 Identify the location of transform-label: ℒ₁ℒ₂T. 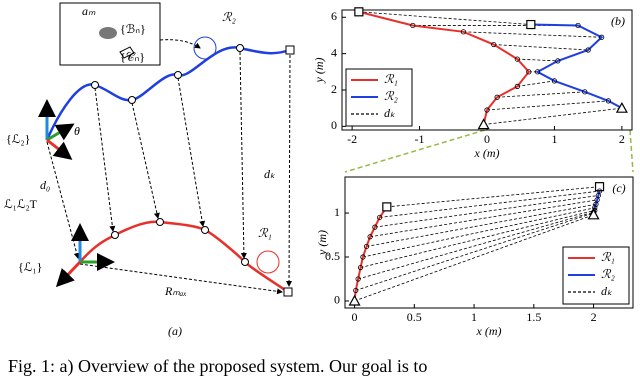
(21, 204).